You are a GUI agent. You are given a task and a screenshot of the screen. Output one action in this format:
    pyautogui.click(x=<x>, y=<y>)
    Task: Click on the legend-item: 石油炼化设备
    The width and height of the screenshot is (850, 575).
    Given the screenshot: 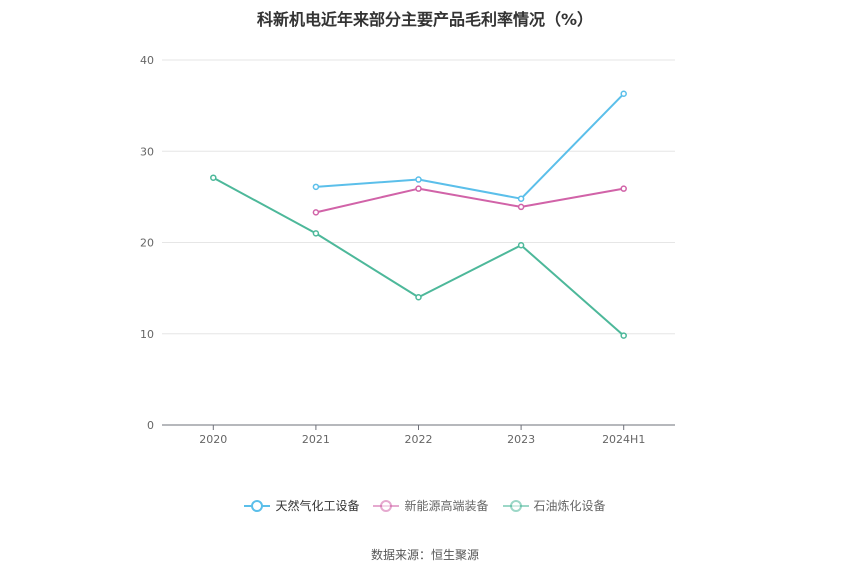 What is the action you would take?
    pyautogui.click(x=554, y=505)
    